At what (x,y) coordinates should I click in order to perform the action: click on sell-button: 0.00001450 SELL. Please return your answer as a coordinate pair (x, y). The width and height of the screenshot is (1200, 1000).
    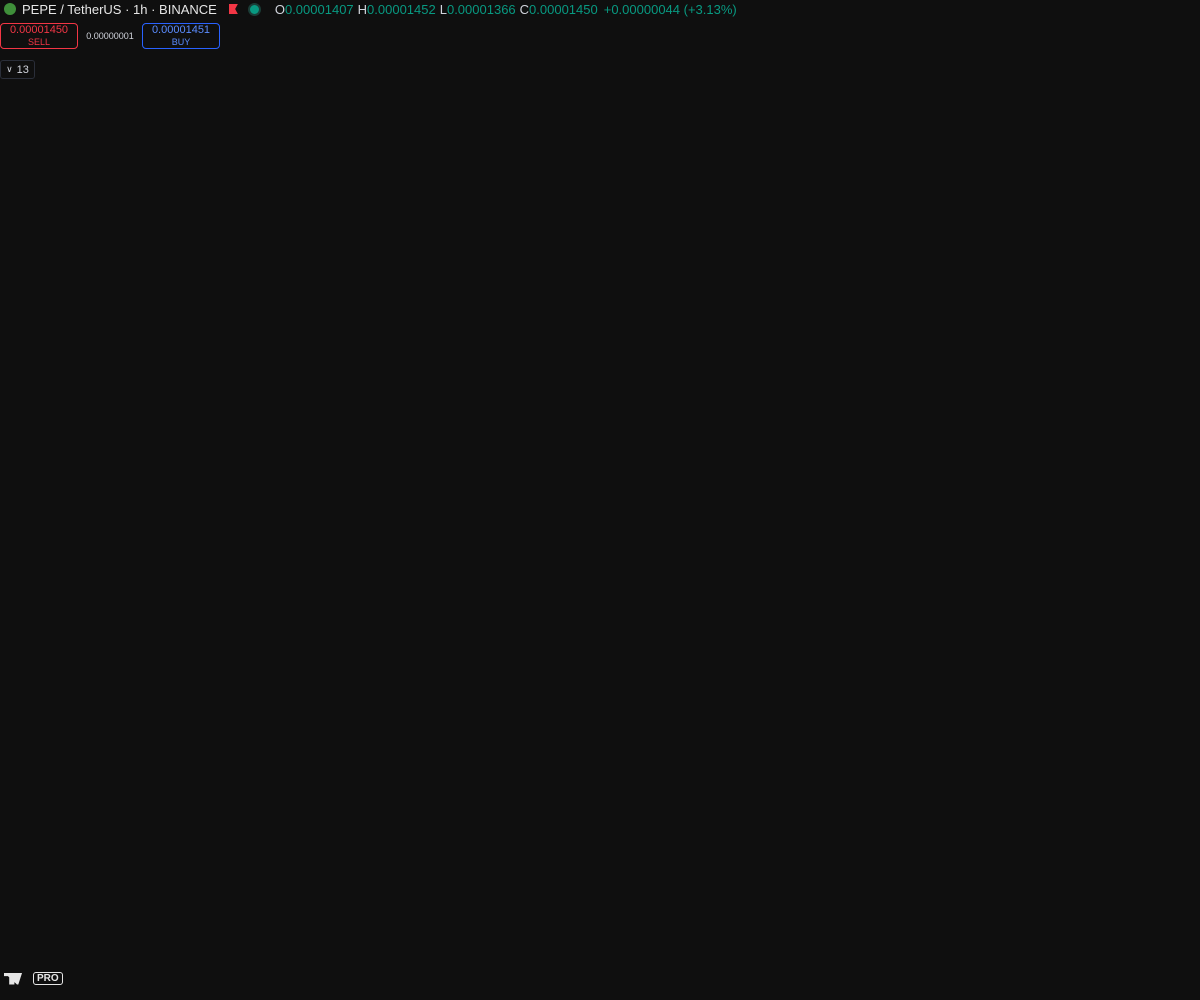
    Looking at the image, I should click on (39, 36).